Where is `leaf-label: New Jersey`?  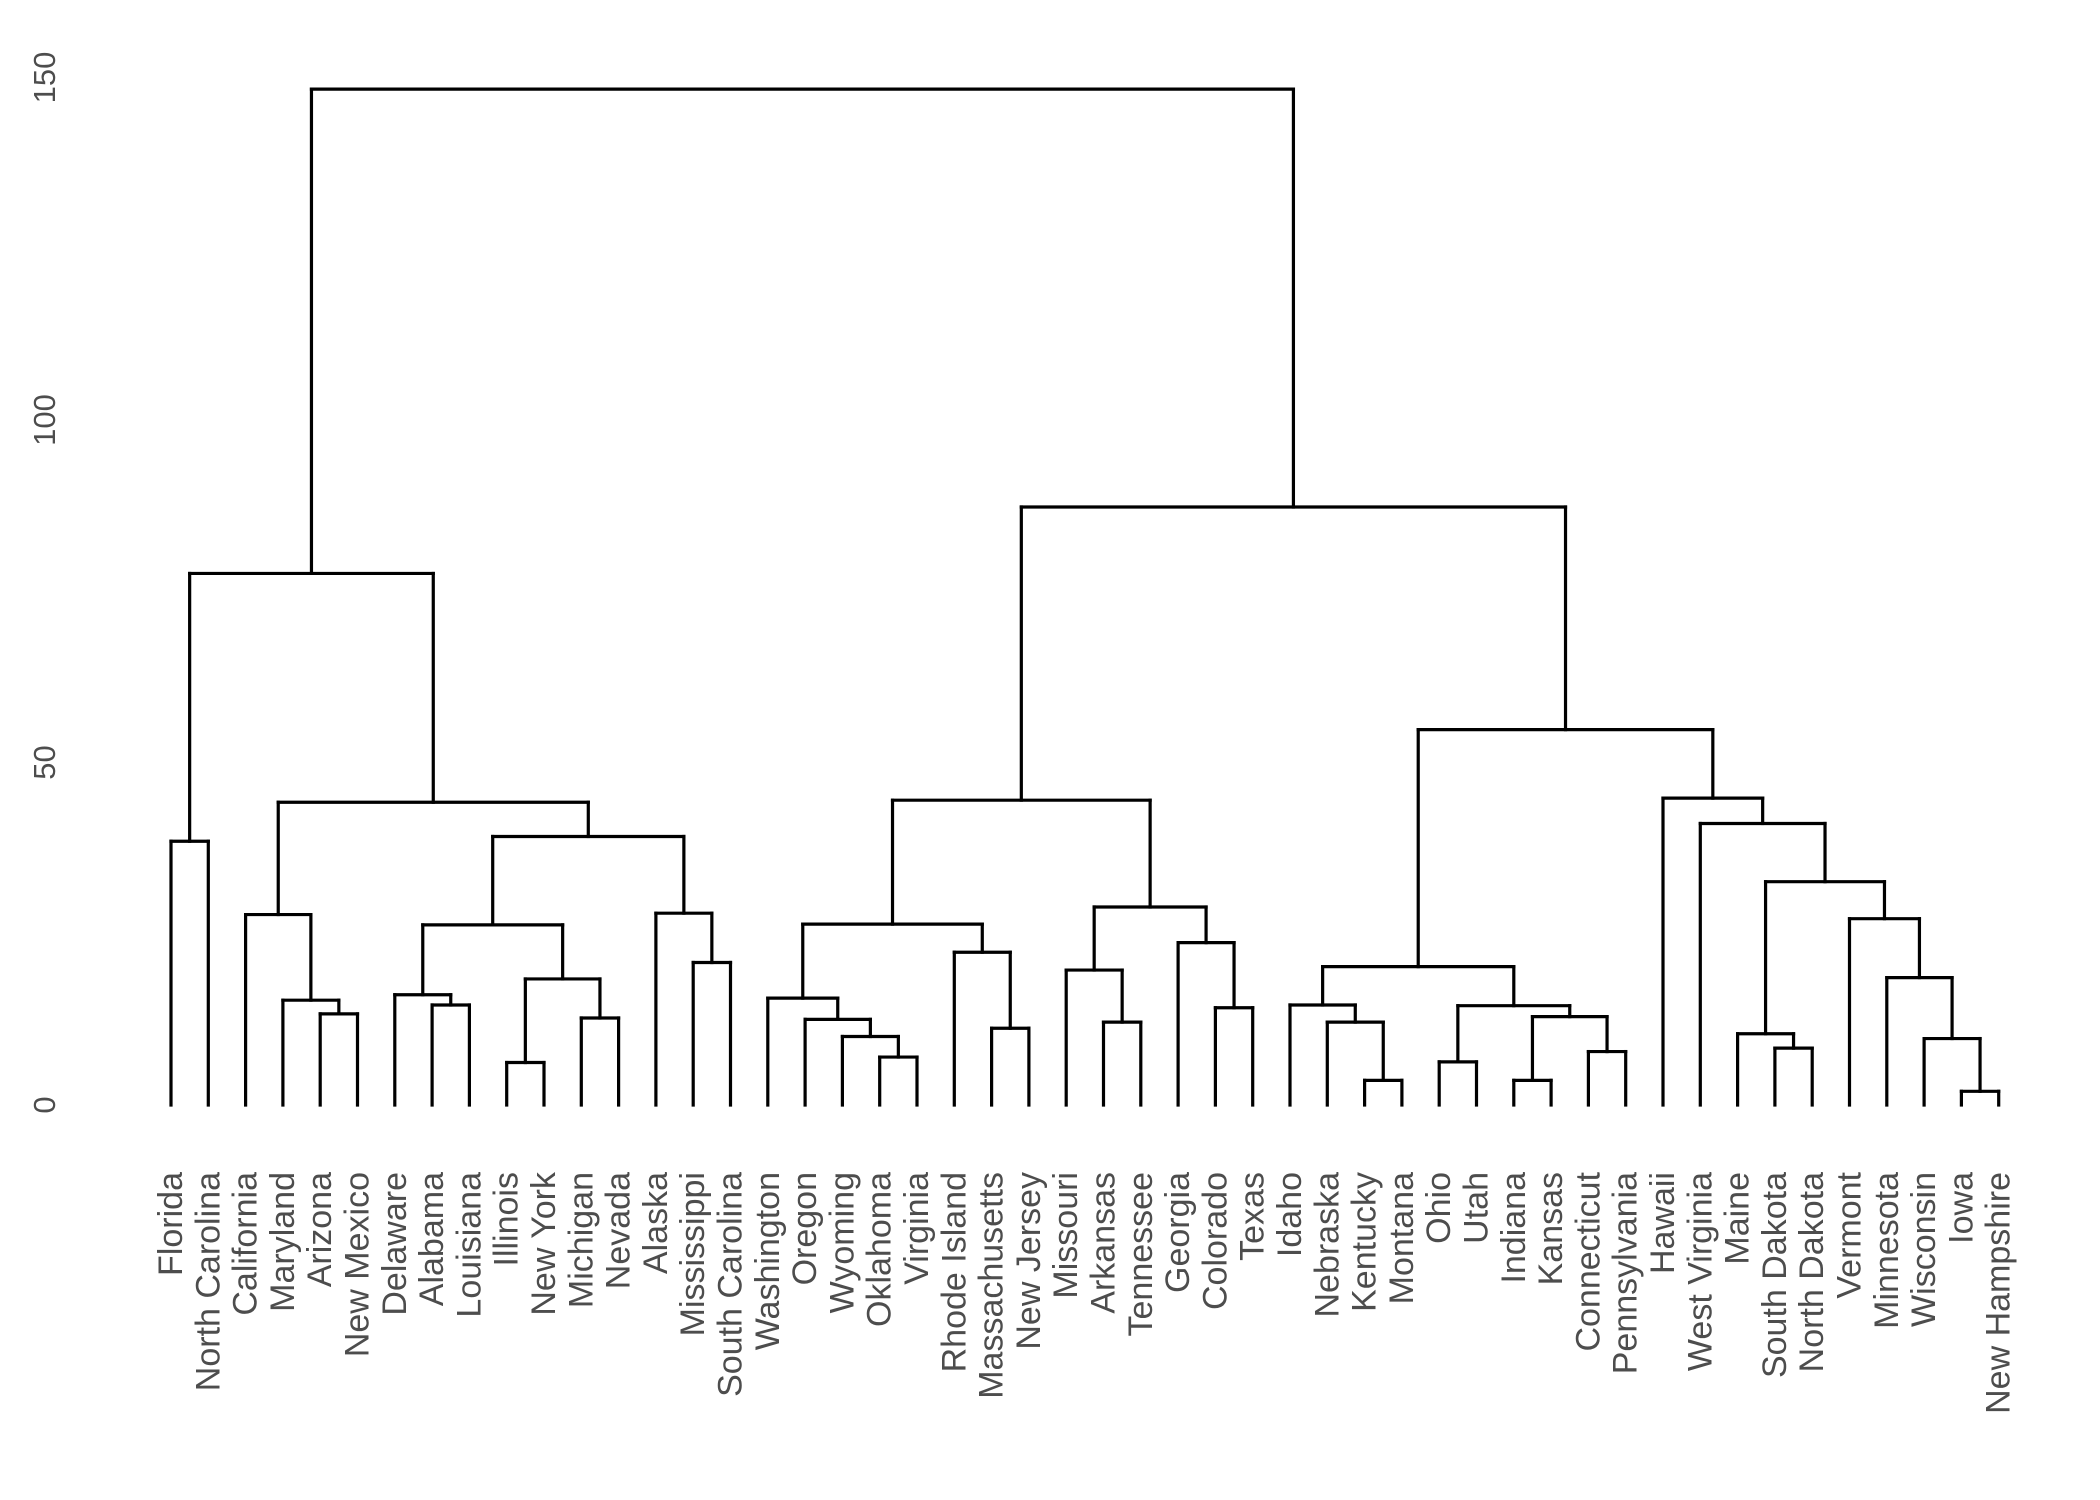 leaf-label: New Jersey is located at coordinates (1029, 1261).